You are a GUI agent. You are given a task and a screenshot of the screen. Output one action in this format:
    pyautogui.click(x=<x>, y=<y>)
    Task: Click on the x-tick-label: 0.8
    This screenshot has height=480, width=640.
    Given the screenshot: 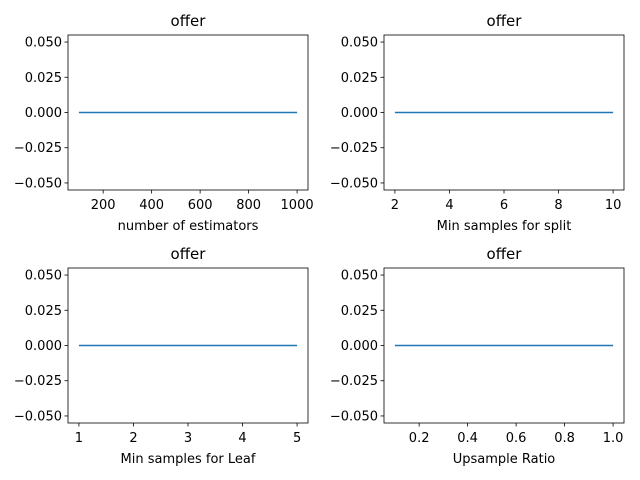 What is the action you would take?
    pyautogui.click(x=564, y=438)
    